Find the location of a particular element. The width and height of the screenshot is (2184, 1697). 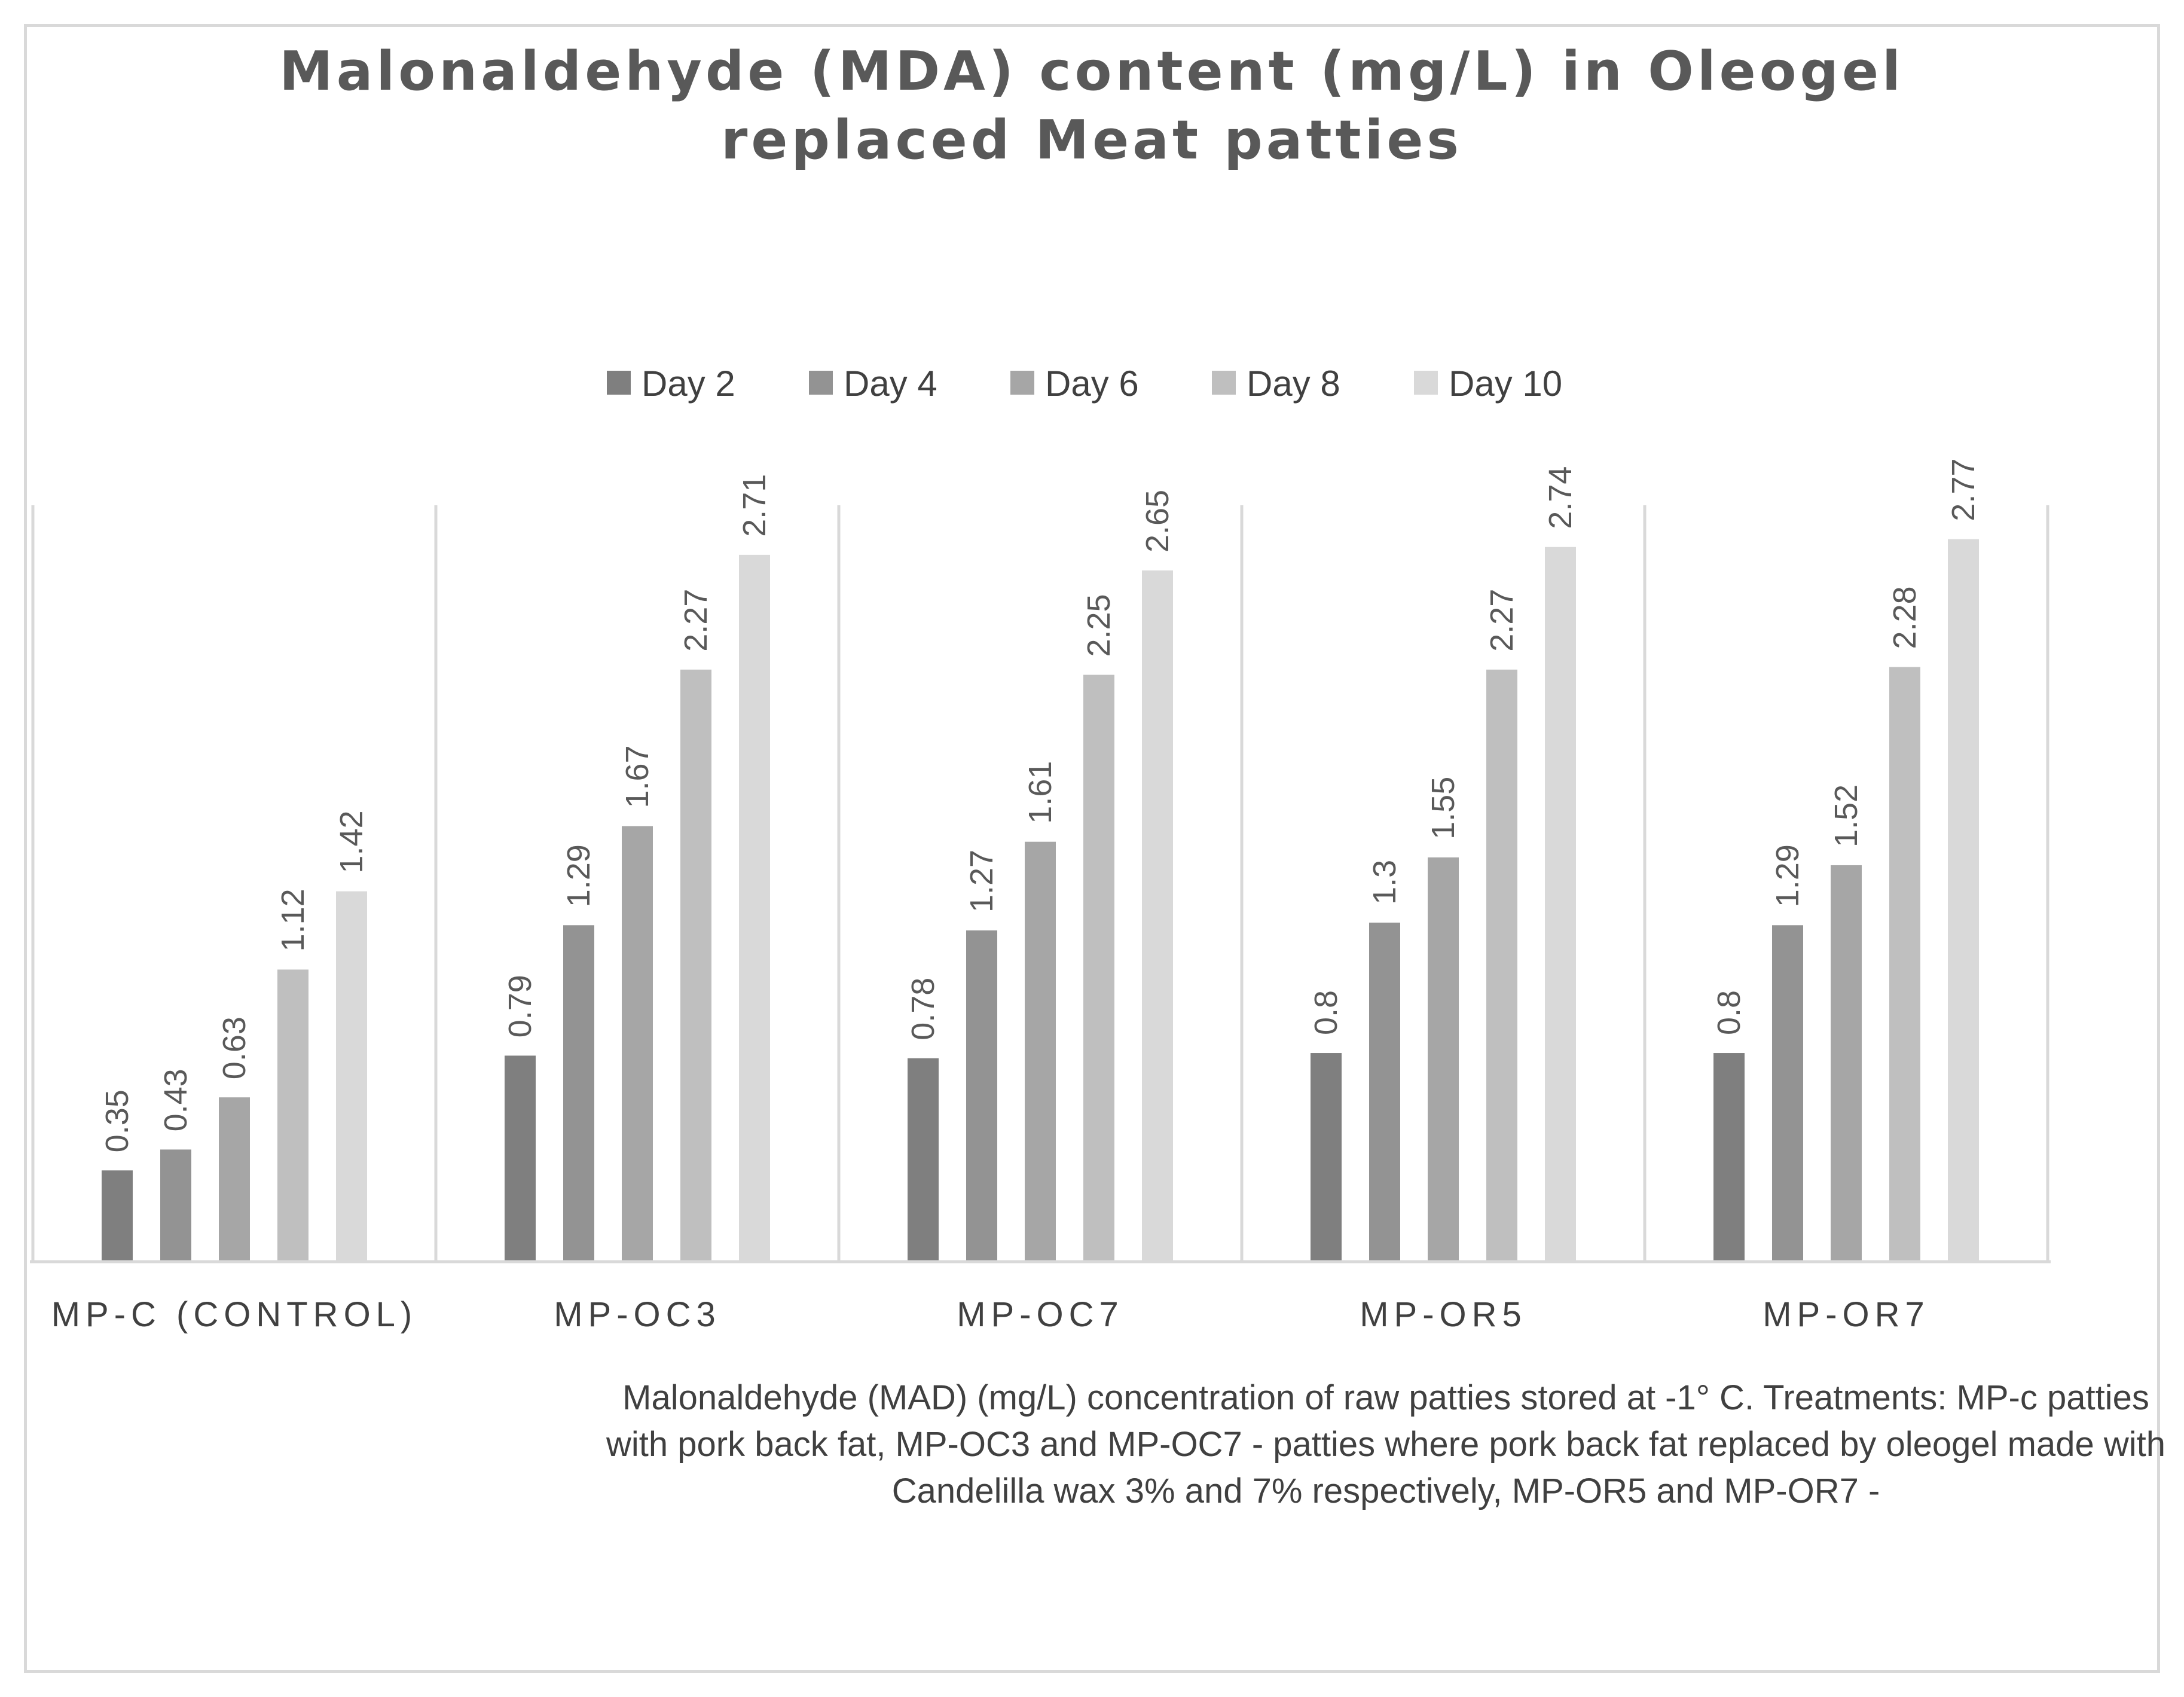

legend-item-day-8: Day 8 is located at coordinates (1276, 384).